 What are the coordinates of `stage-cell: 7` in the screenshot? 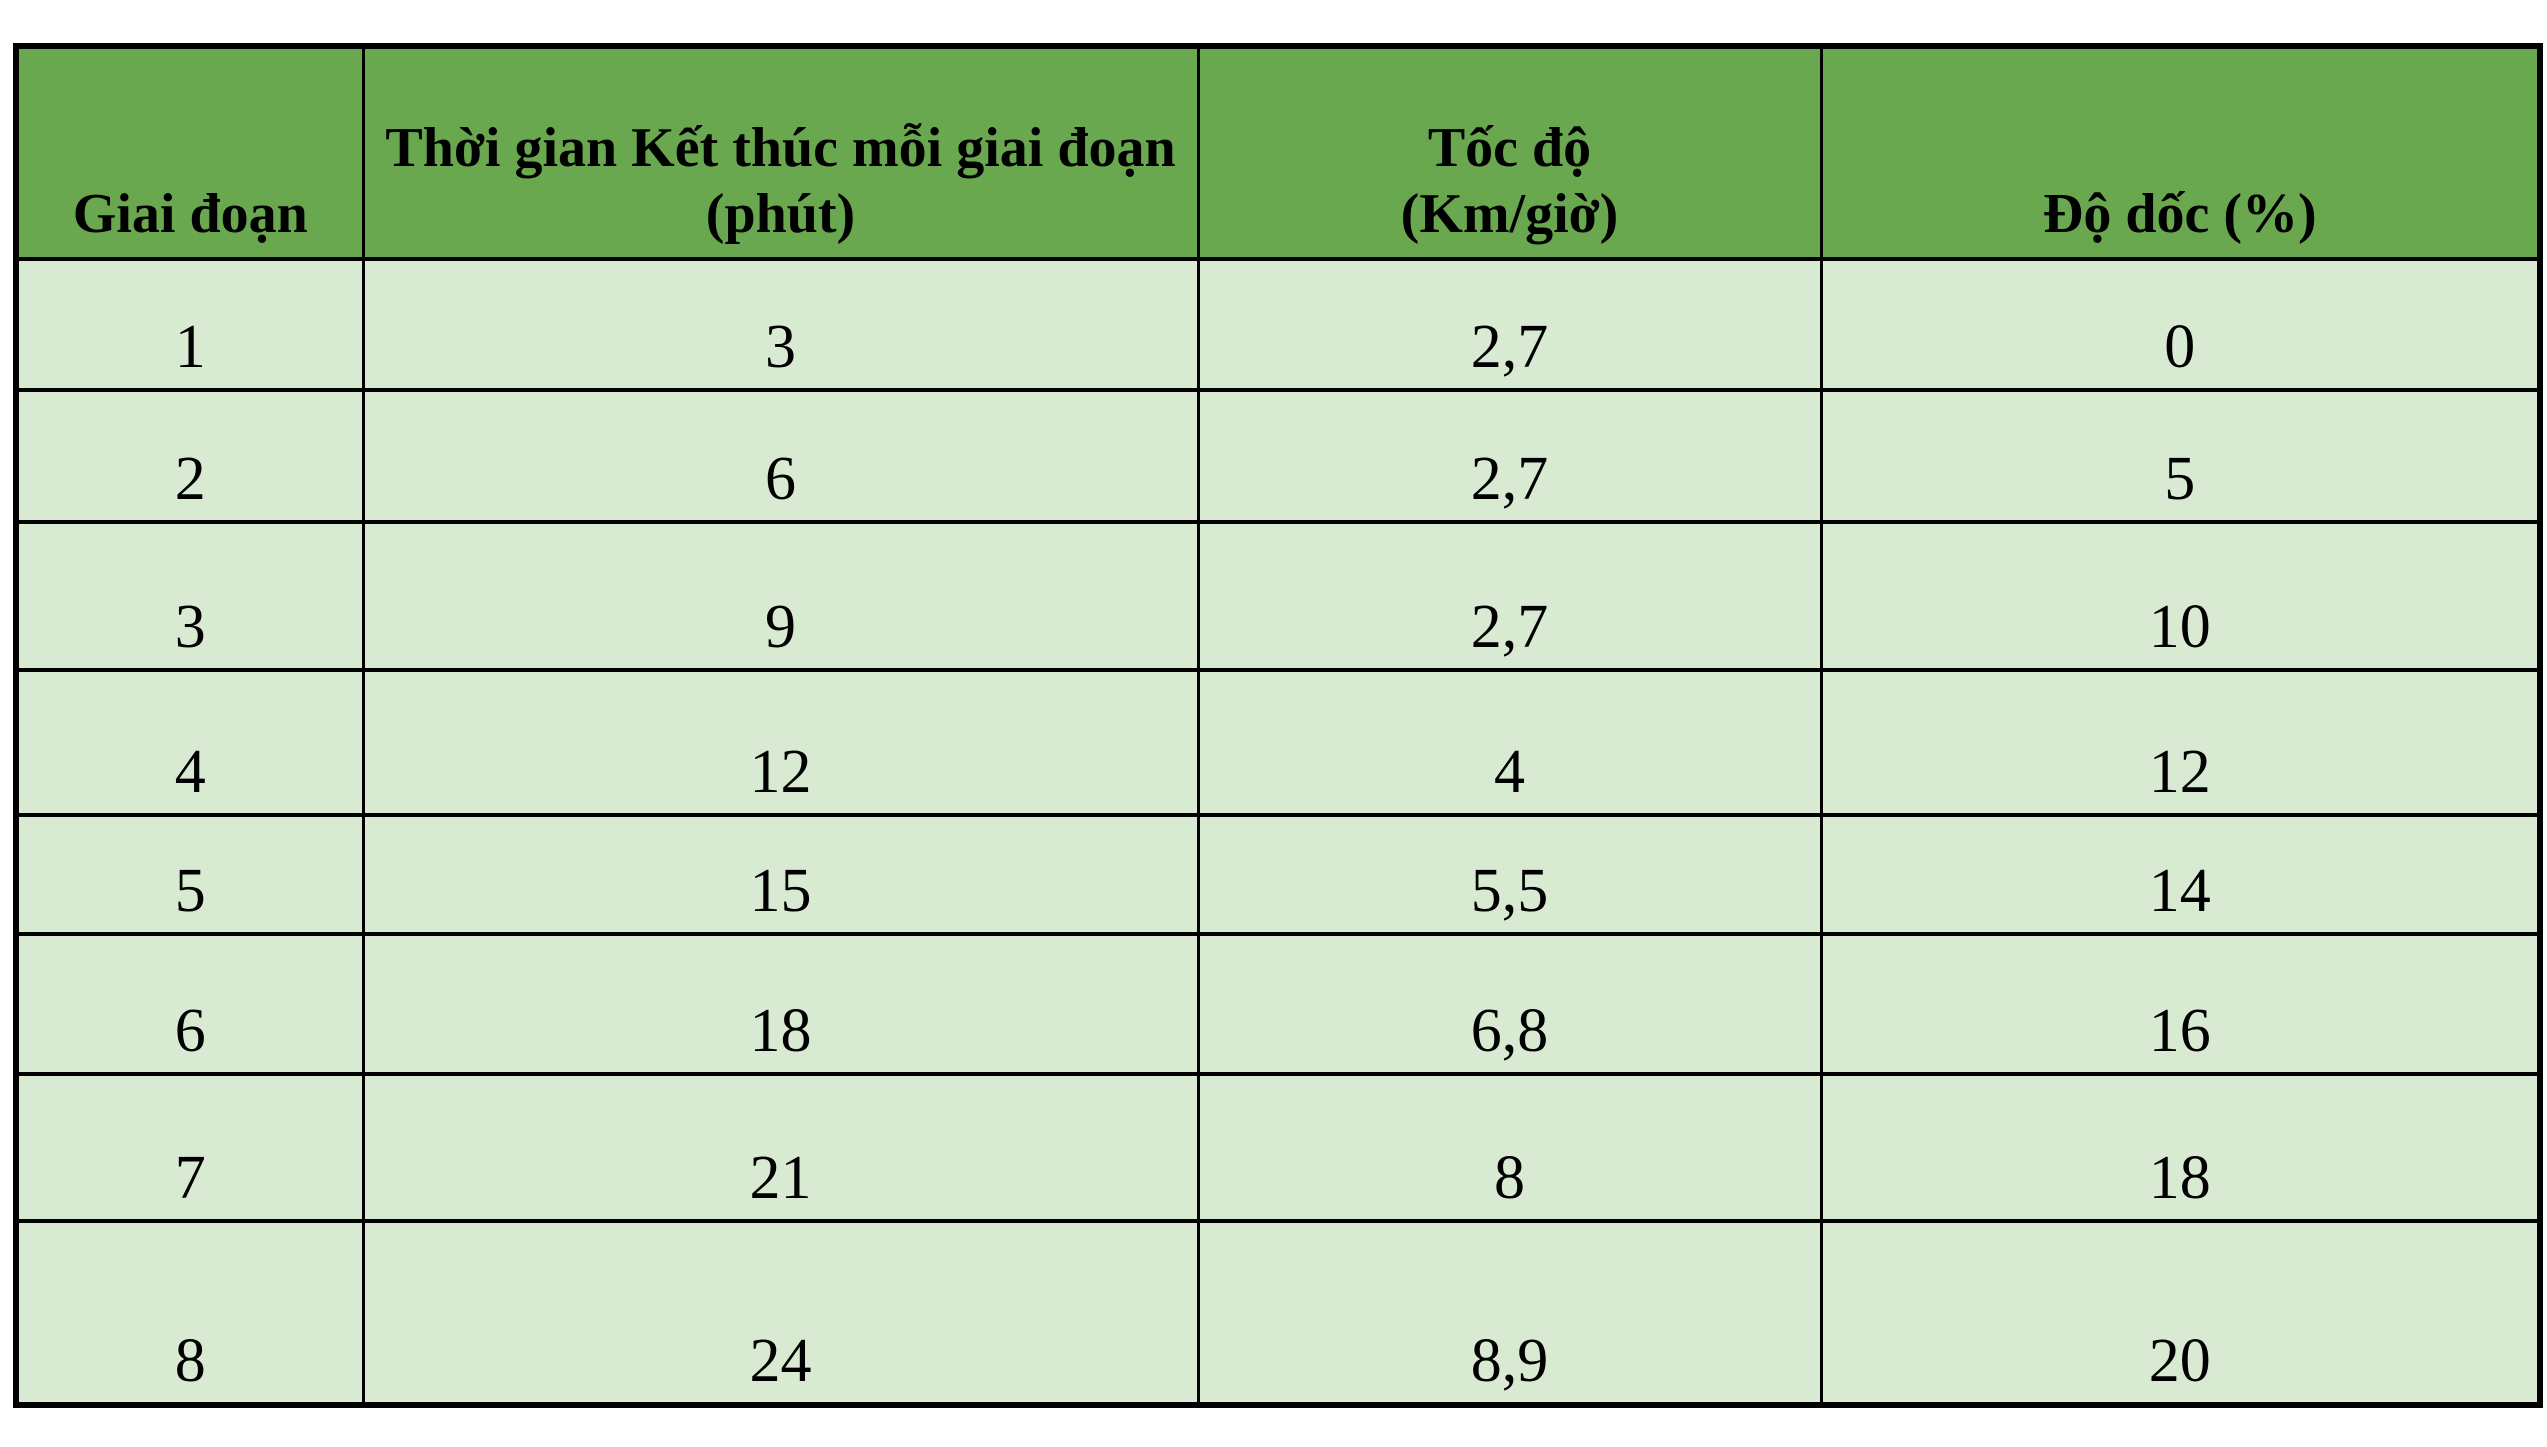 It's located at (189, 1147).